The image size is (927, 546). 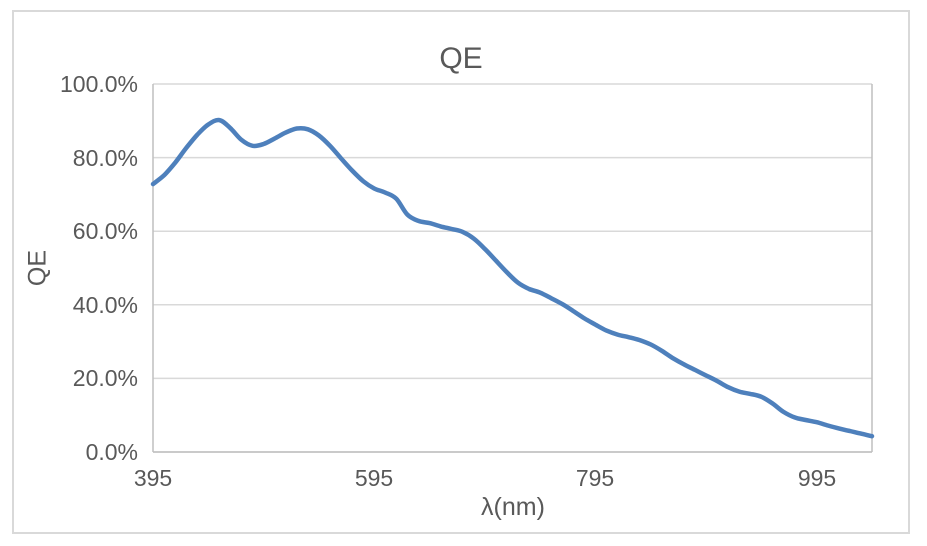 What do you see at coordinates (817, 478) in the screenshot?
I see `x-axis-tick-label: 995` at bounding box center [817, 478].